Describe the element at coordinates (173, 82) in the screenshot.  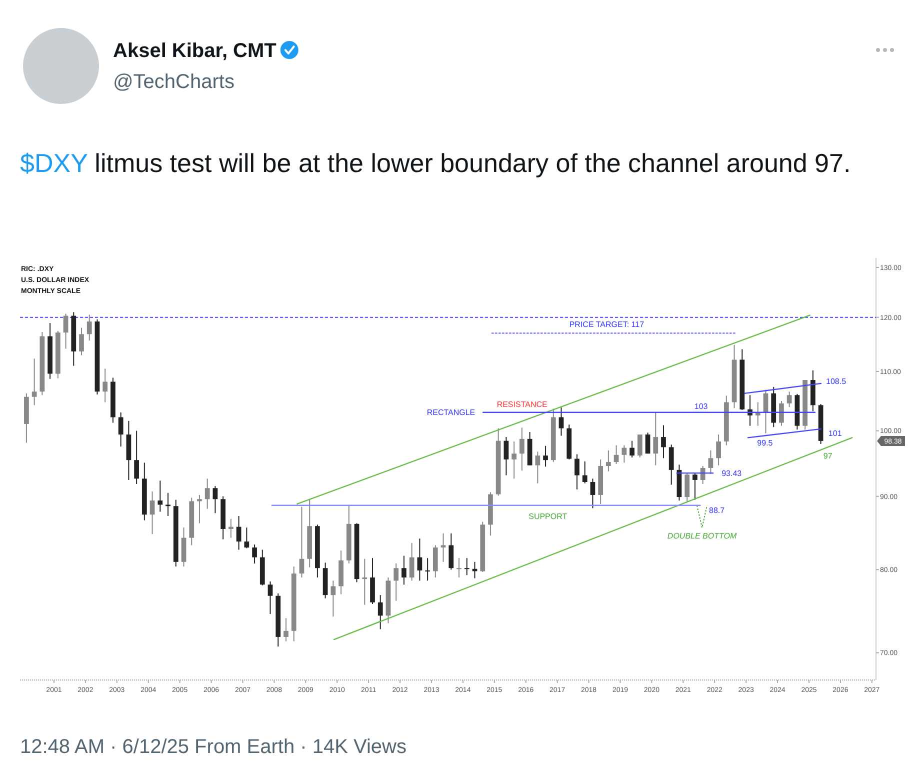
I see `text: @TechCharts` at that location.